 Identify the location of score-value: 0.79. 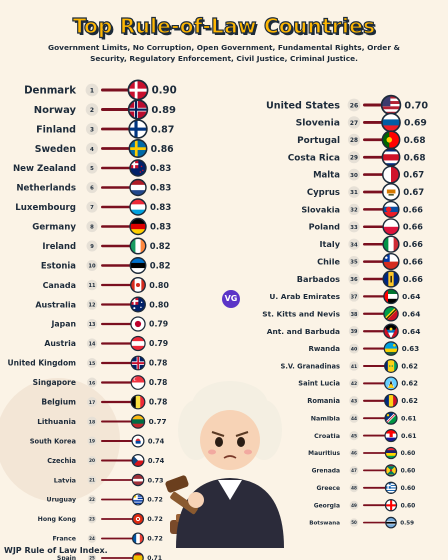
(158, 343).